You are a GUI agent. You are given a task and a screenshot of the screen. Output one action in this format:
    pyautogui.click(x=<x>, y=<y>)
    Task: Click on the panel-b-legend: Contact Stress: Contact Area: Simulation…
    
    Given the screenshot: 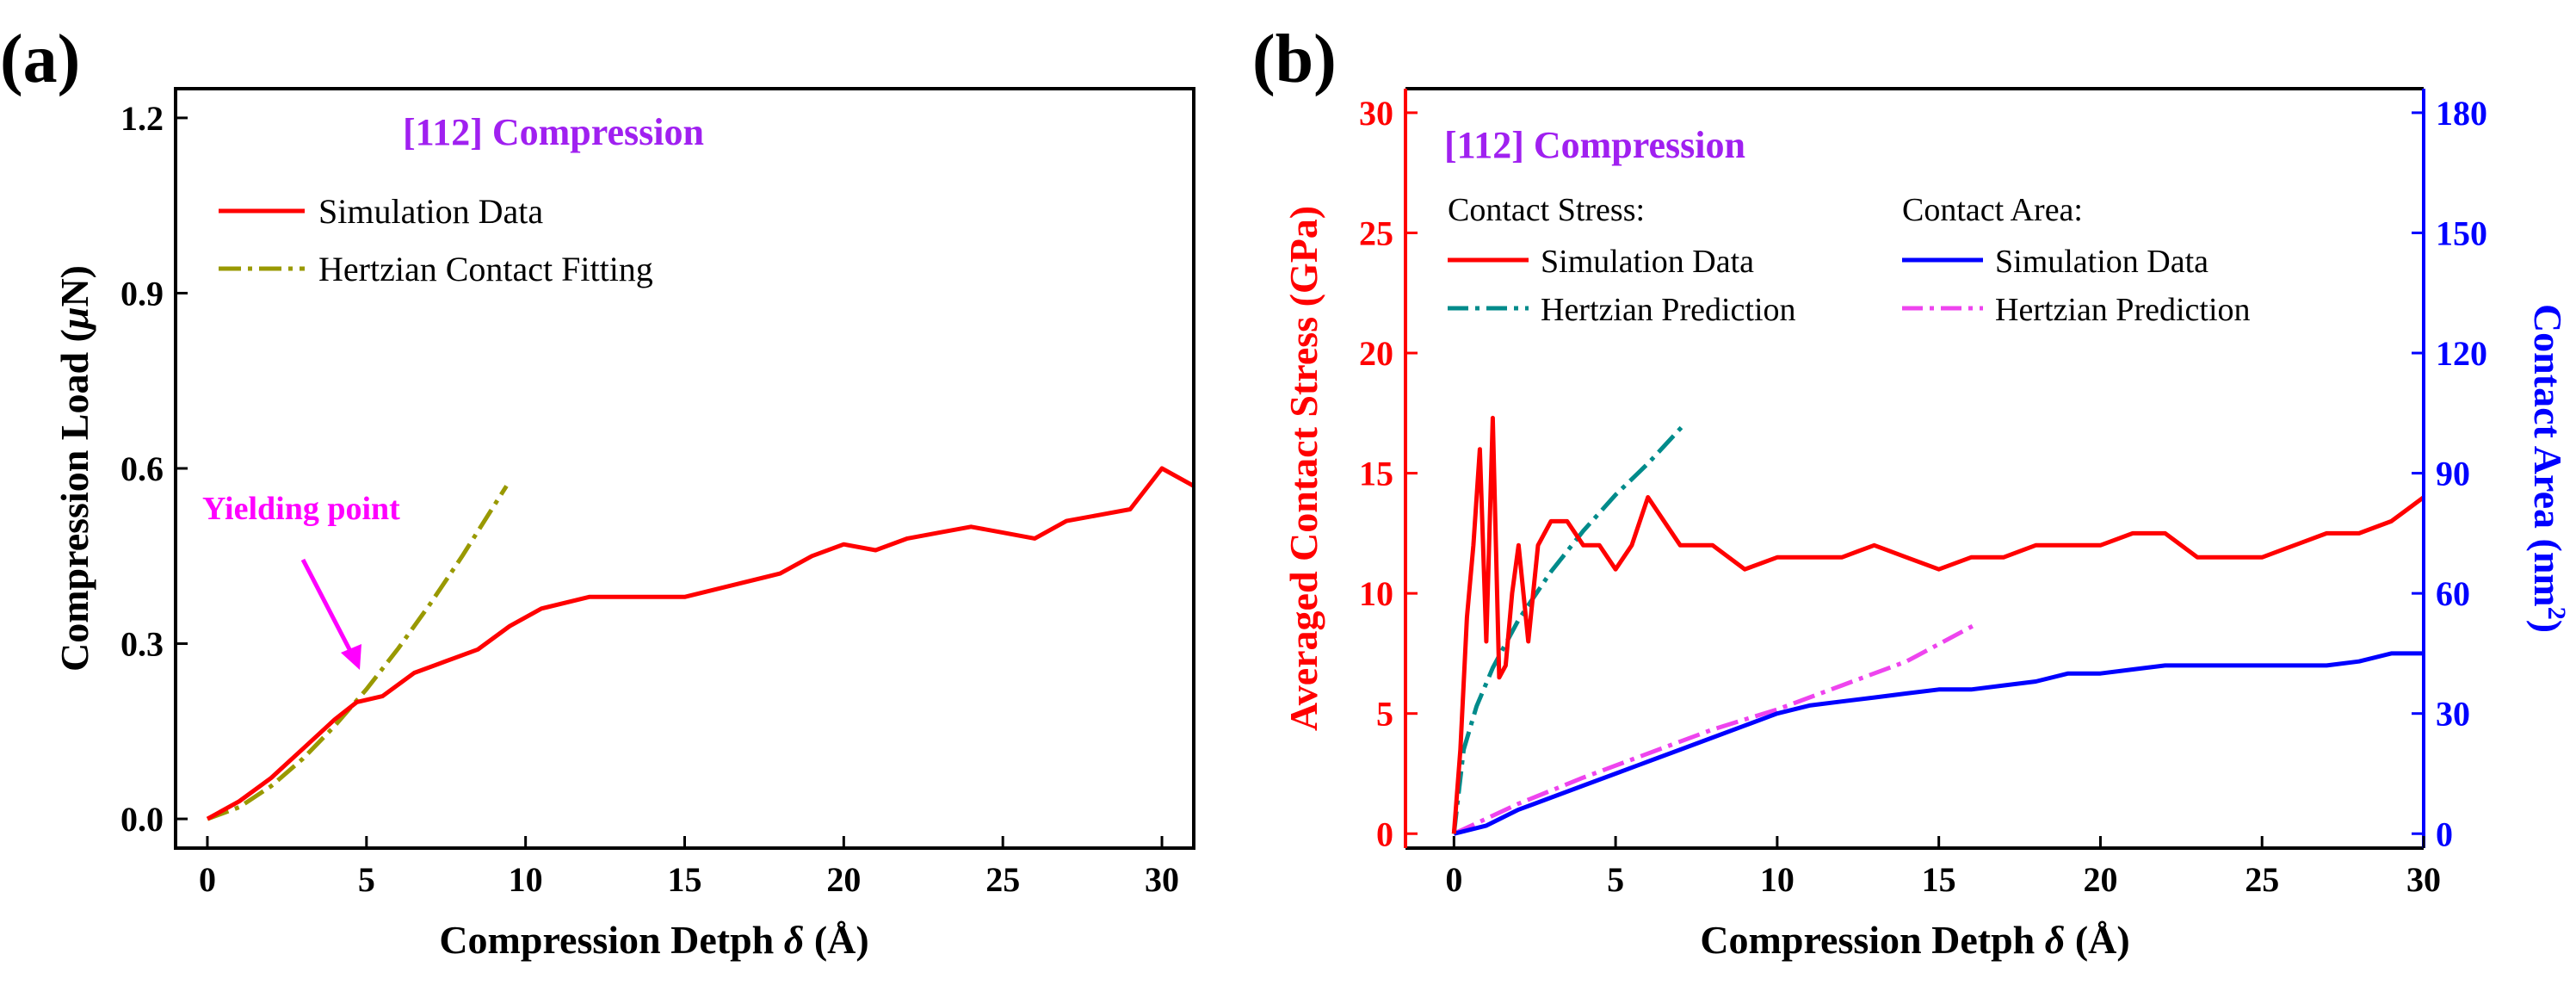 What is the action you would take?
    pyautogui.click(x=1849, y=260)
    